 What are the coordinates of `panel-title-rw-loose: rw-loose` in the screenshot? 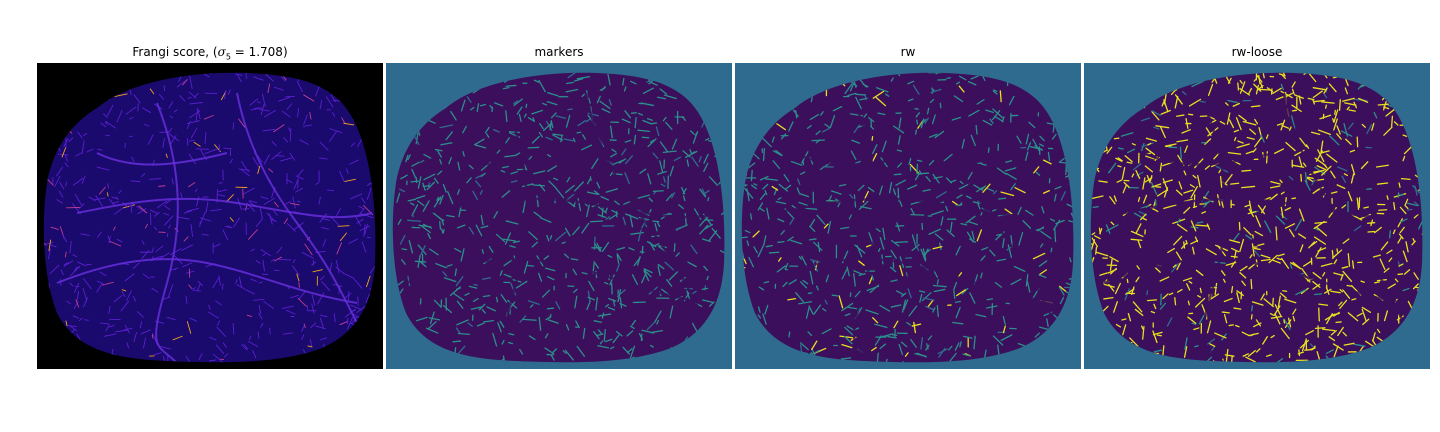 It's located at (1257, 52).